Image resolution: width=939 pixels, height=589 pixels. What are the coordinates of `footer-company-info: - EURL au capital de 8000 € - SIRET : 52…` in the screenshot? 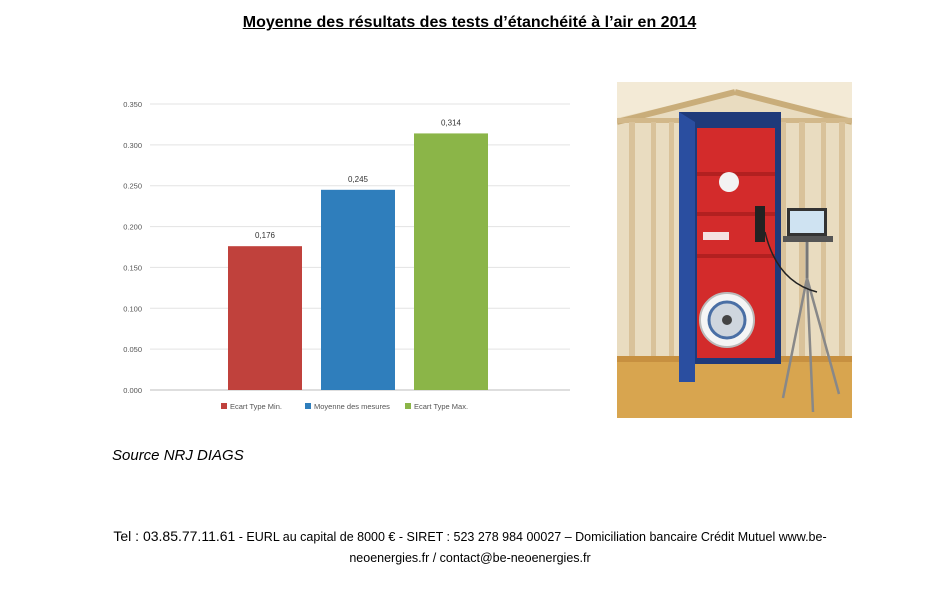 It's located at (531, 537).